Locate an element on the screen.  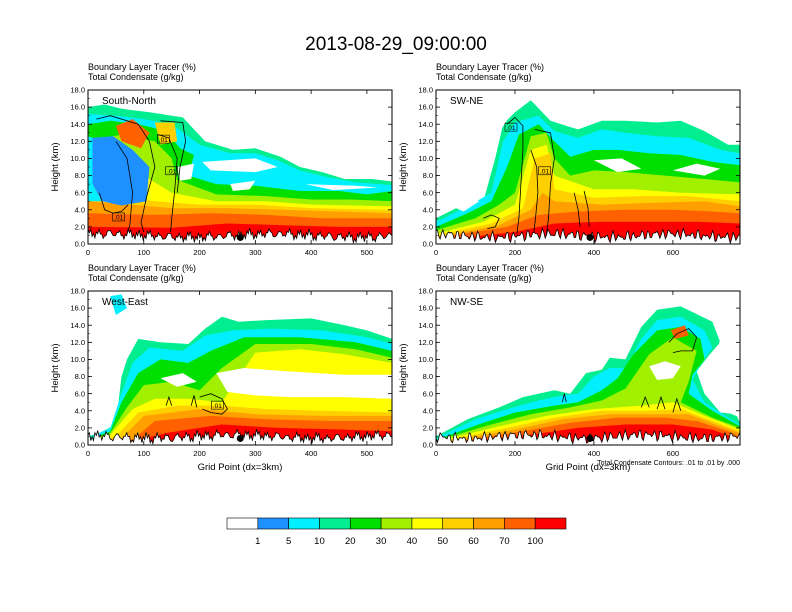
x-axis-label: Grid Point (dx=3km) is located at coordinates (588, 467).